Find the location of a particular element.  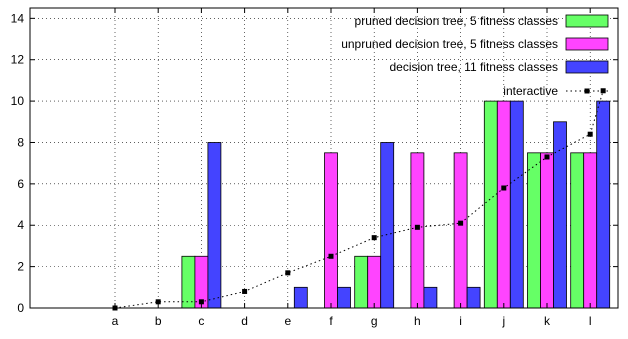

y-tick-label: 8 is located at coordinates (20, 142).